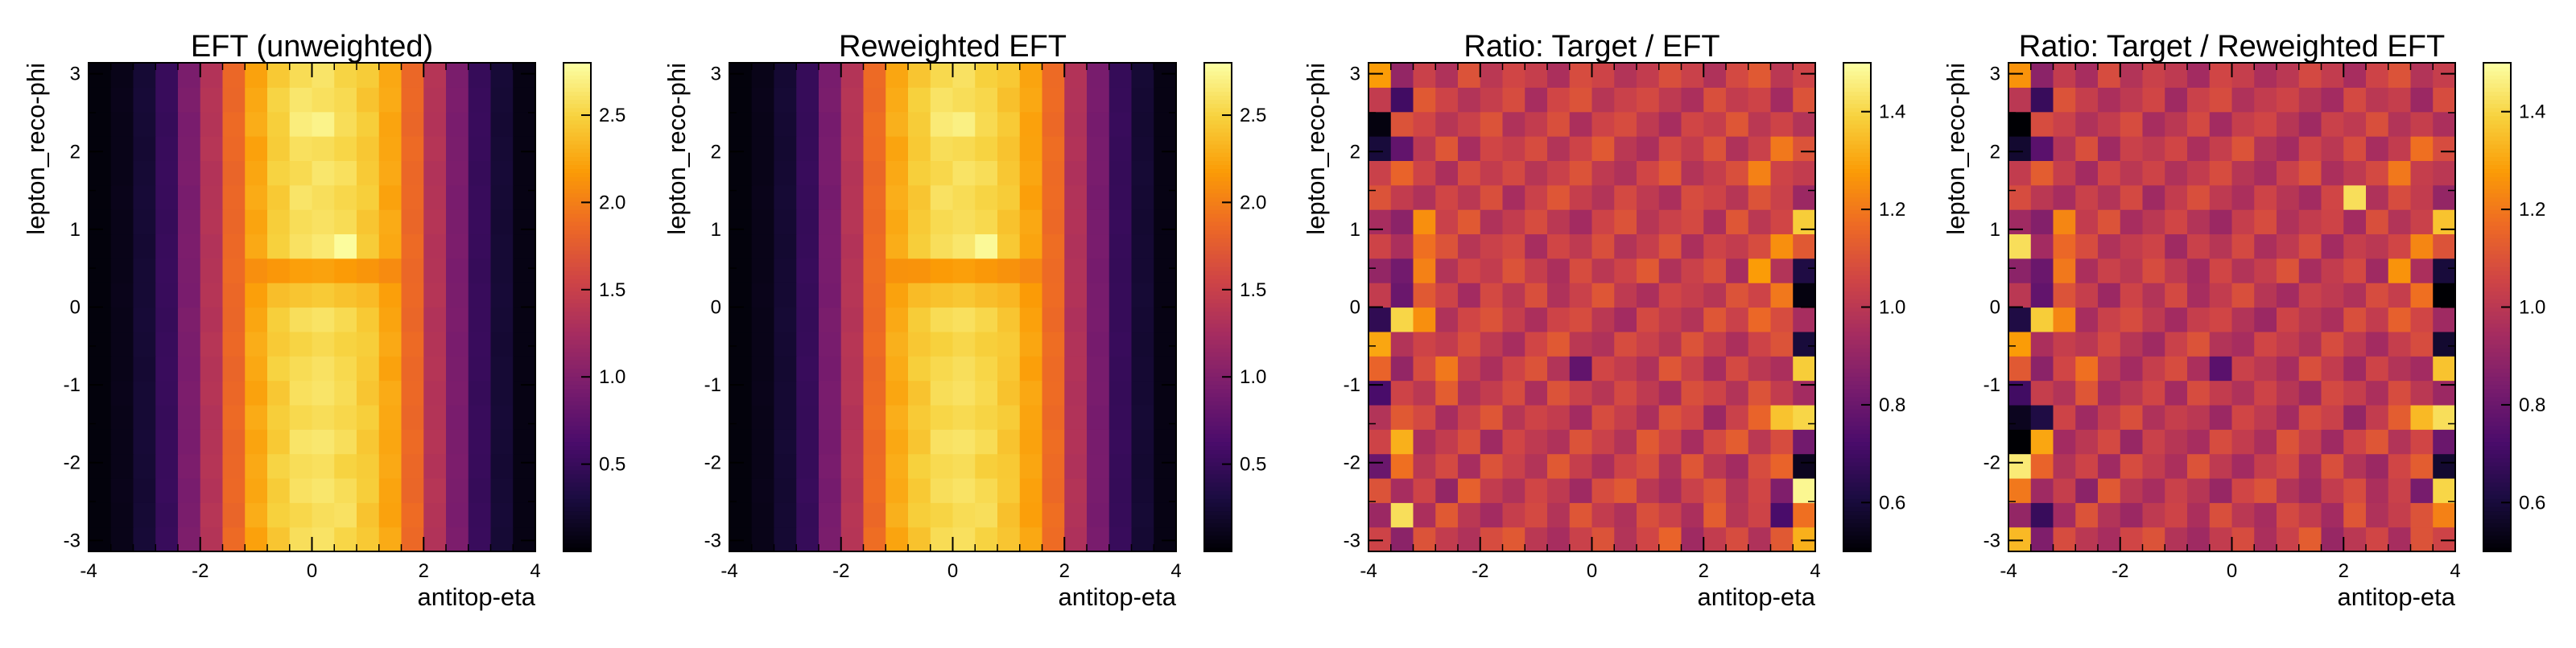 The height and width of the screenshot is (648, 2576). I want to click on y-tick-label: 1, so click(716, 230).